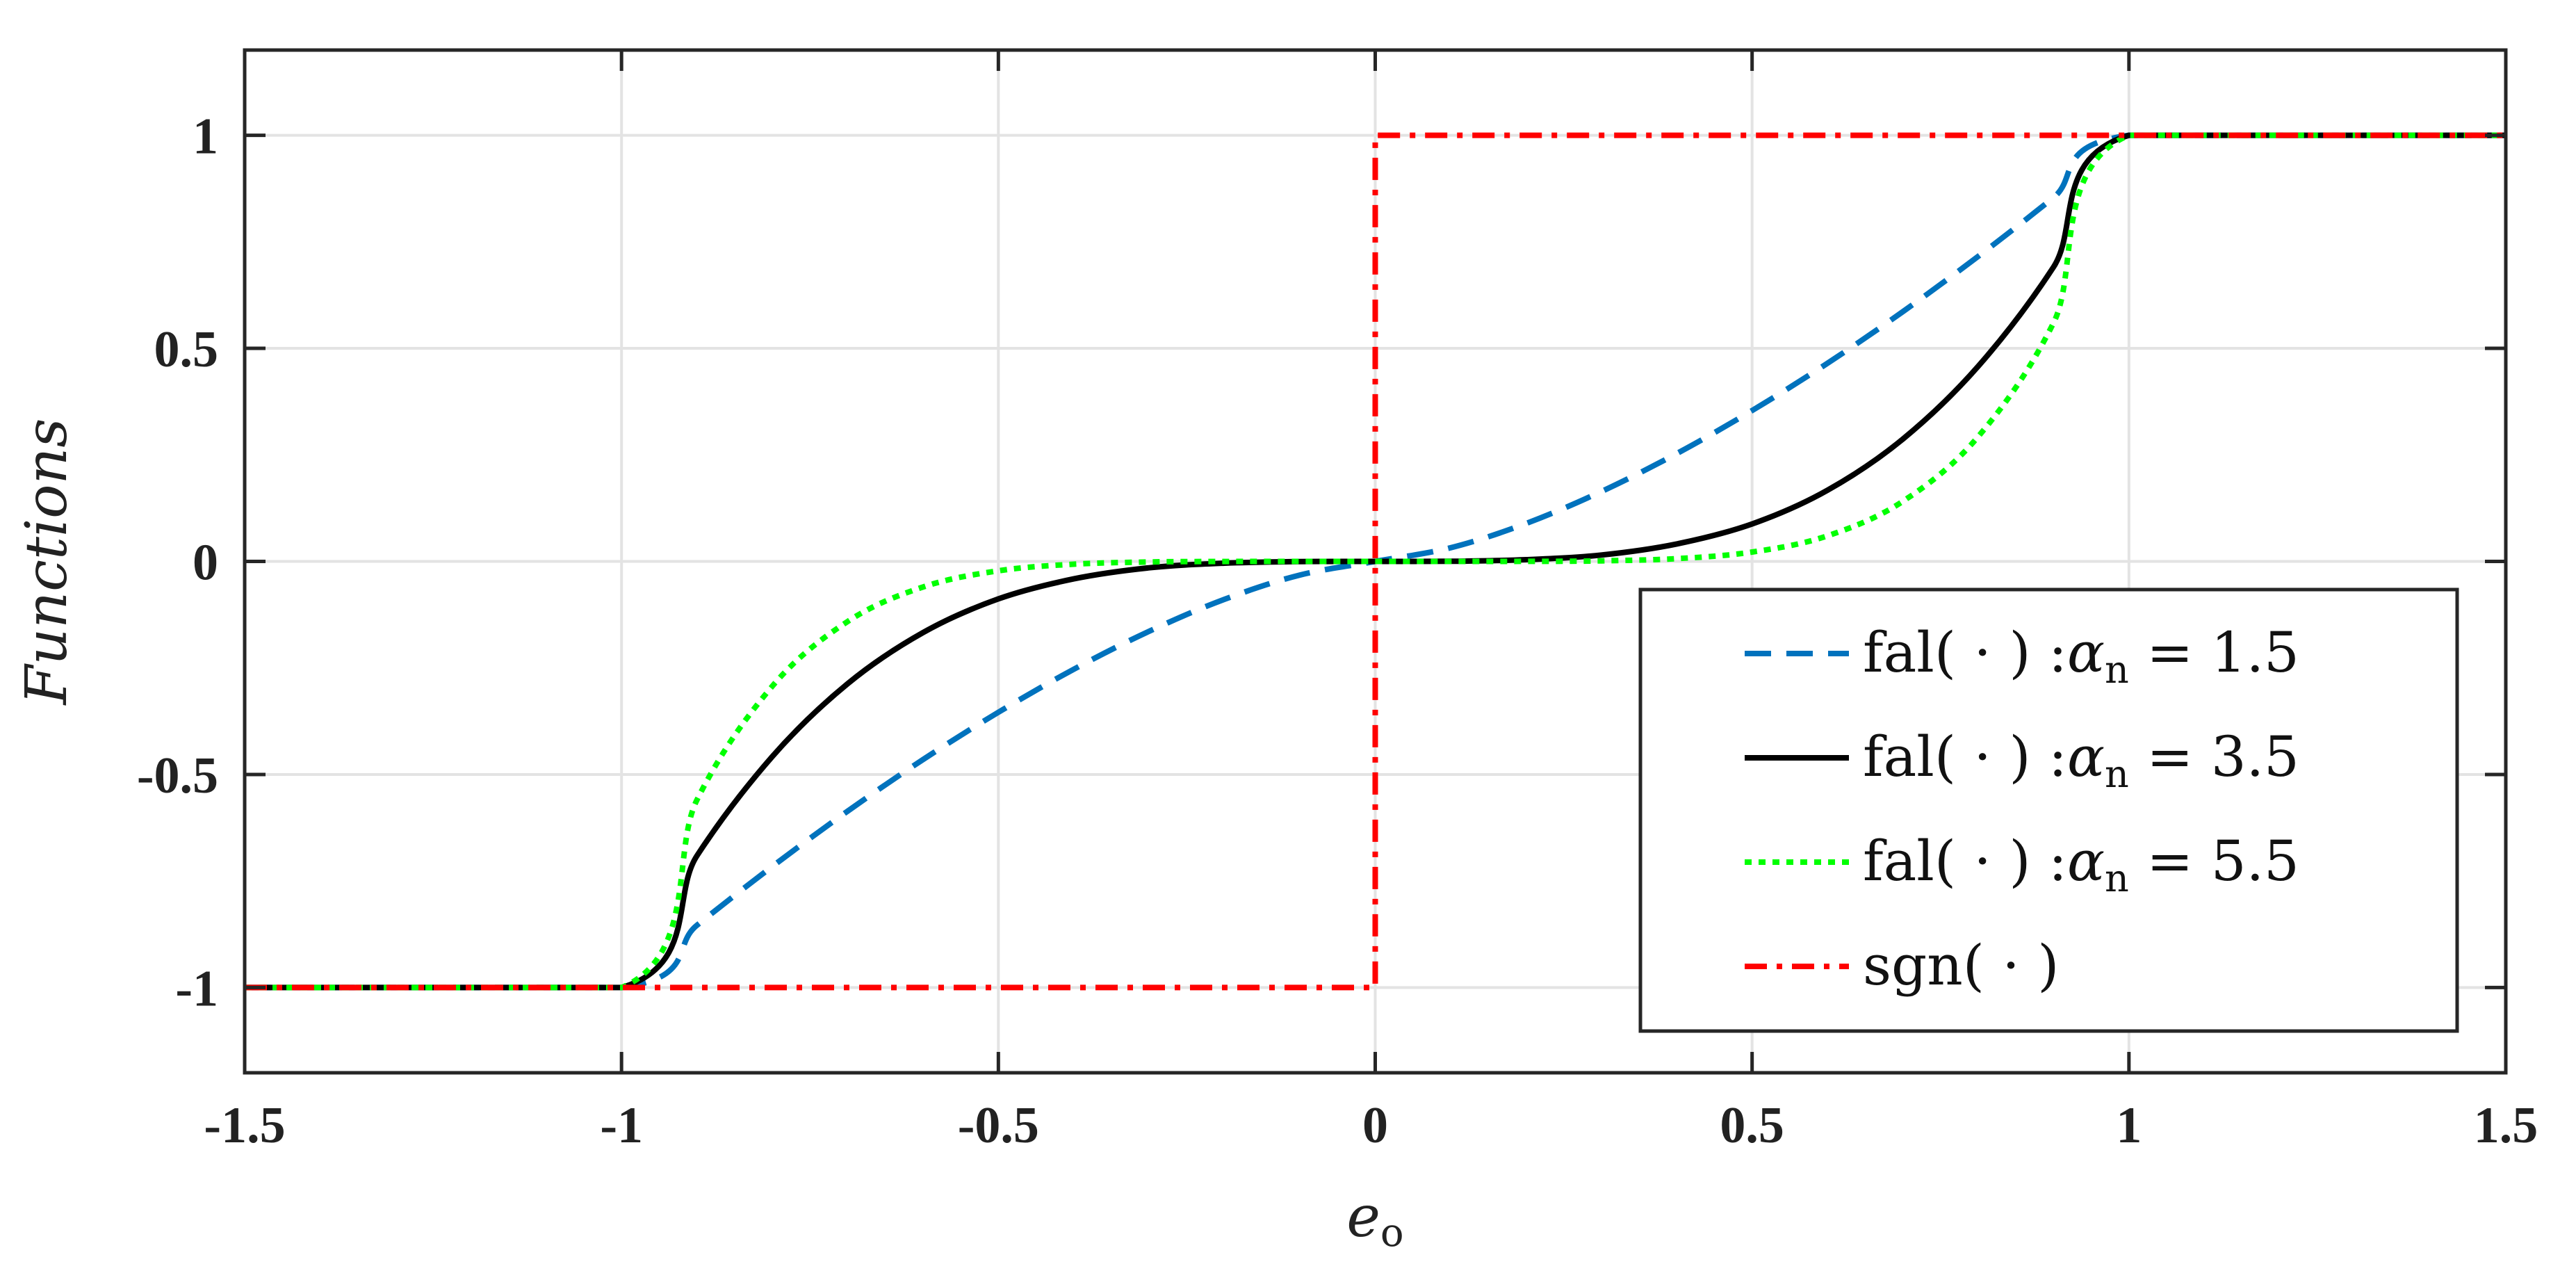 This screenshot has height=1273, width=2576. Describe the element at coordinates (2214, 861) in the screenshot. I see `legend-label-value: = 5.5` at that location.